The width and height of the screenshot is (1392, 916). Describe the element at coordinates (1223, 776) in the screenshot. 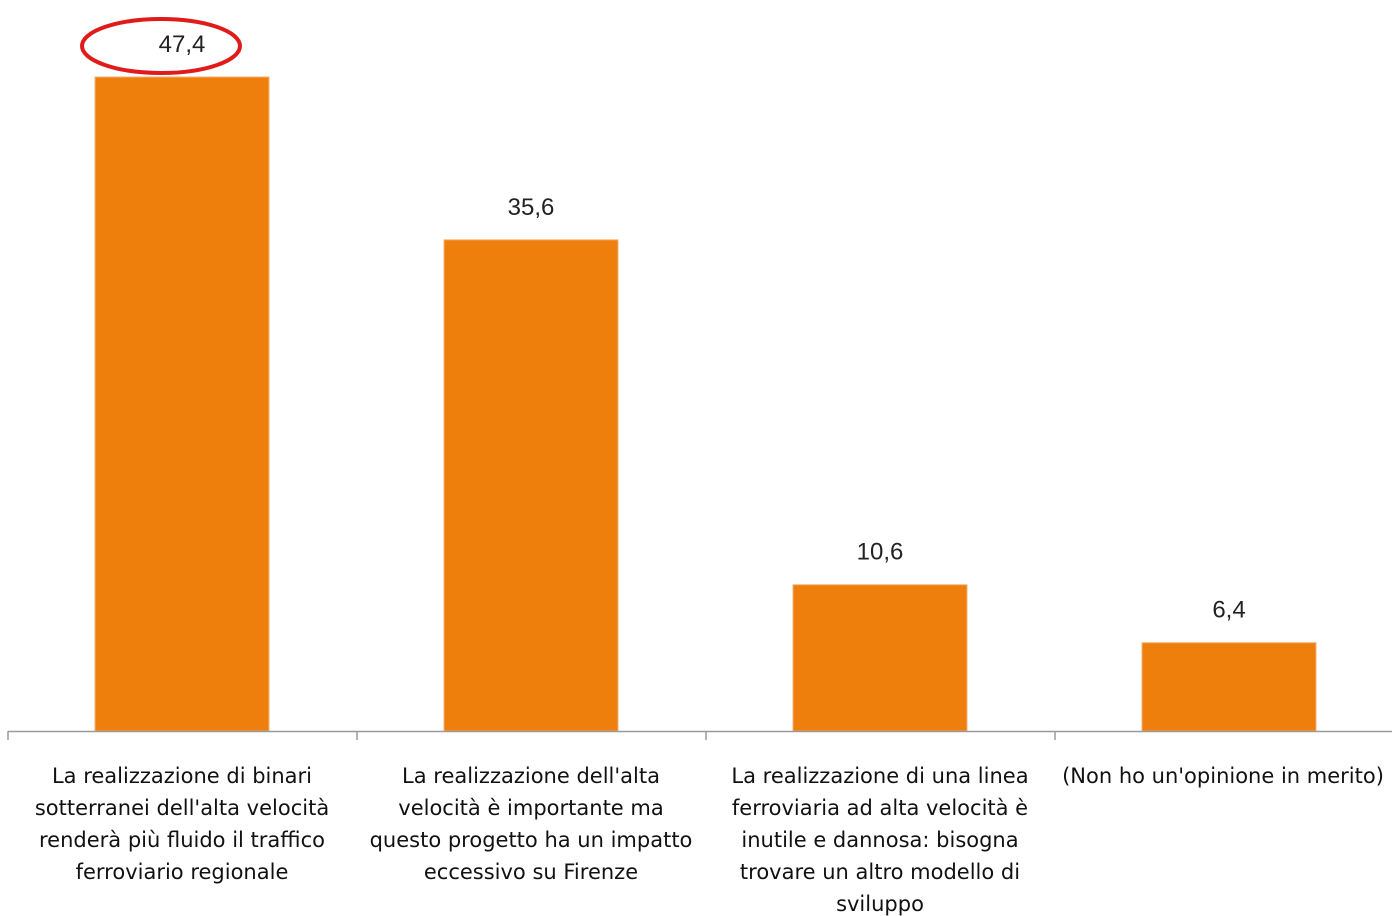

I see `category-label: (Non ho un'opinione in merito)` at that location.